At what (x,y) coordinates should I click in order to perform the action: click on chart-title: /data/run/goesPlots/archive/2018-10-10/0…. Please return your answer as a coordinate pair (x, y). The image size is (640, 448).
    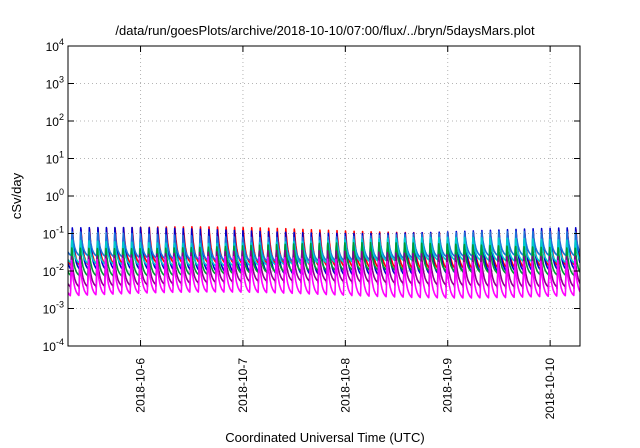
    Looking at the image, I should click on (325, 30).